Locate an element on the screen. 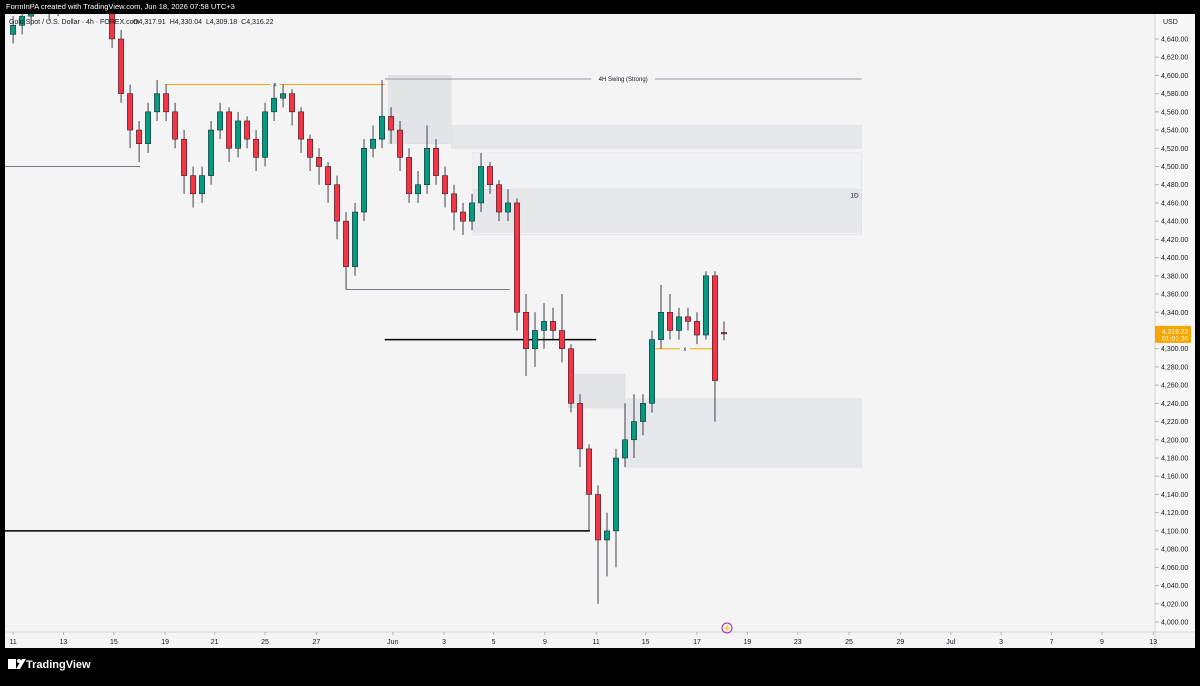 The image size is (1200, 686). y-tick-label: 4,080.00 is located at coordinates (1174, 550).